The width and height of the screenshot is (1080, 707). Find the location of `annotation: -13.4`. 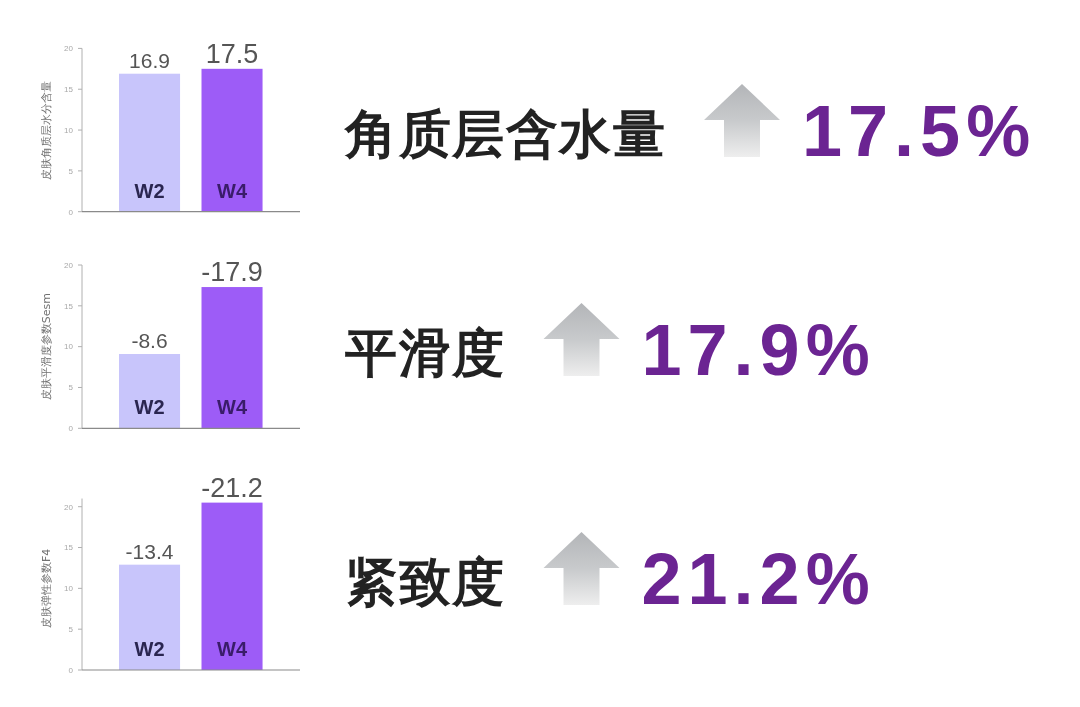

annotation: -13.4 is located at coordinates (149, 551).